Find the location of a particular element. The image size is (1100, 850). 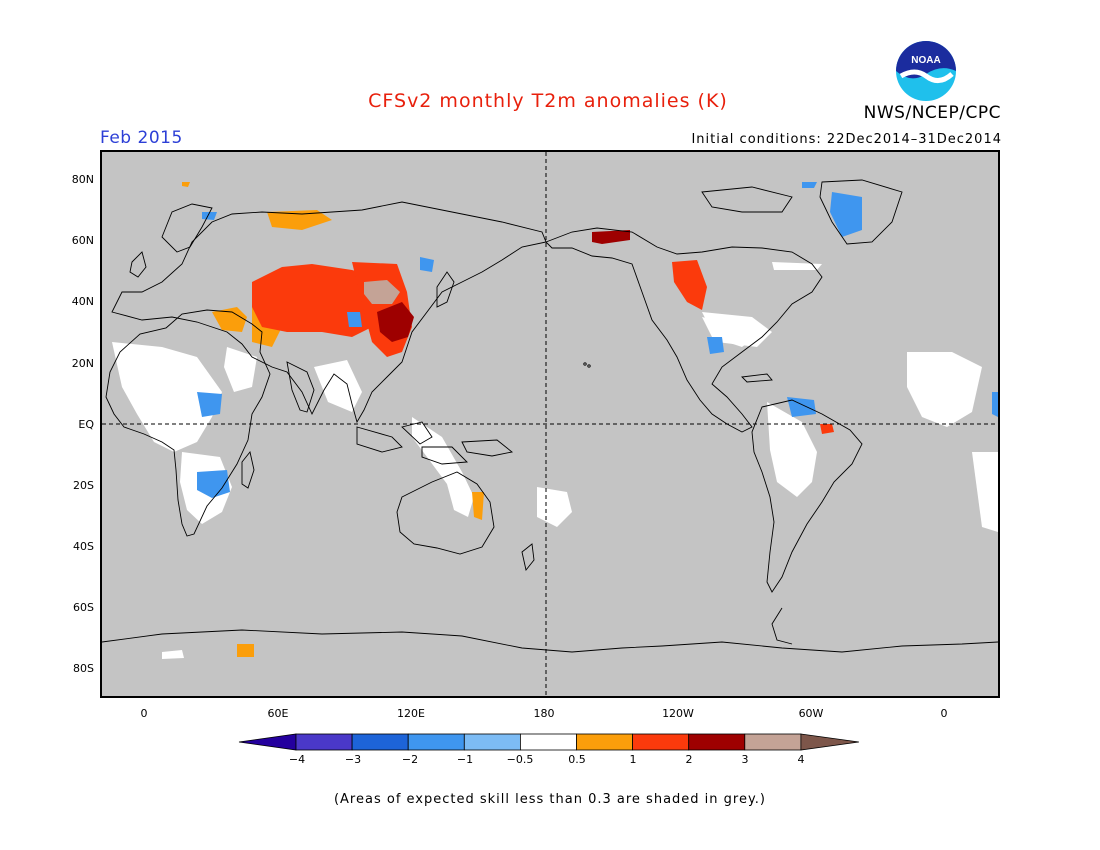

colorbar-tick-label: −3 is located at coordinates (353, 759).